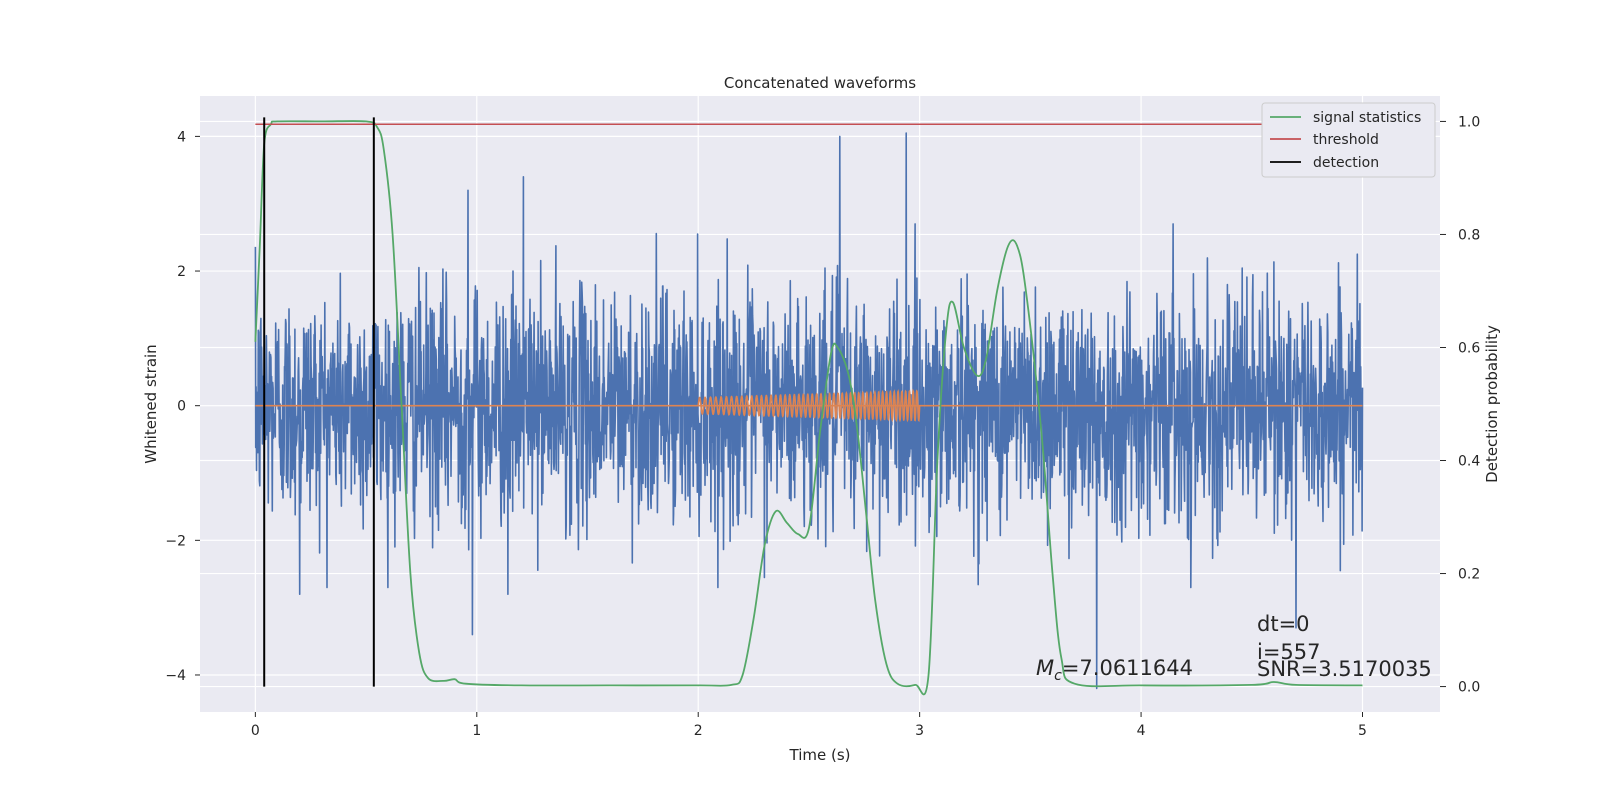 This screenshot has width=1600, height=804. I want to click on injected-waveform-line, so click(809, 405).